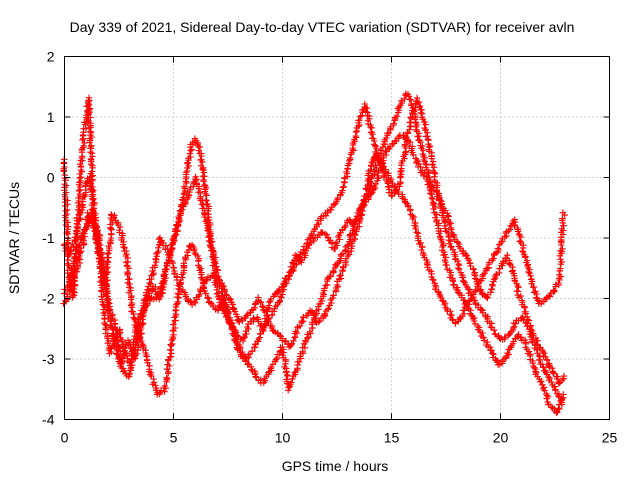  I want to click on y-tick-label: 0, so click(51, 178).